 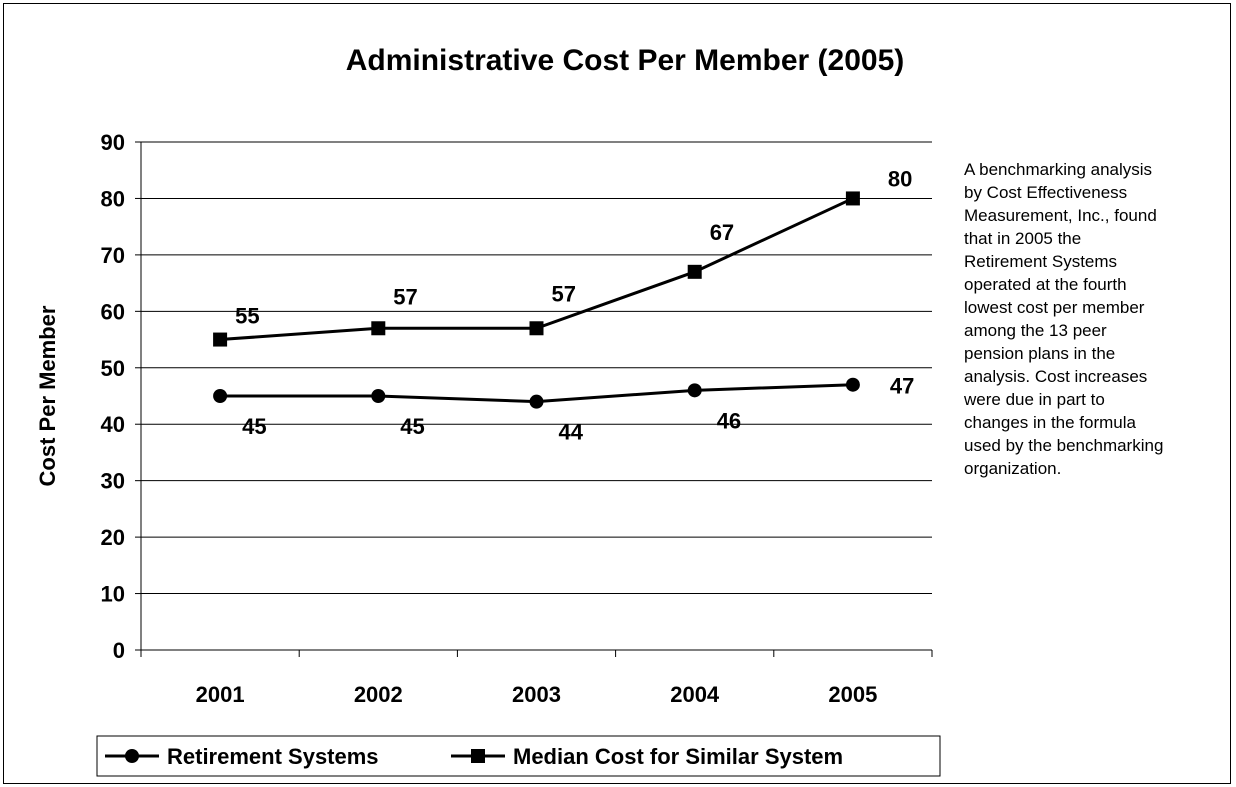 What do you see at coordinates (113, 537) in the screenshot?
I see `y-tick-label: 20` at bounding box center [113, 537].